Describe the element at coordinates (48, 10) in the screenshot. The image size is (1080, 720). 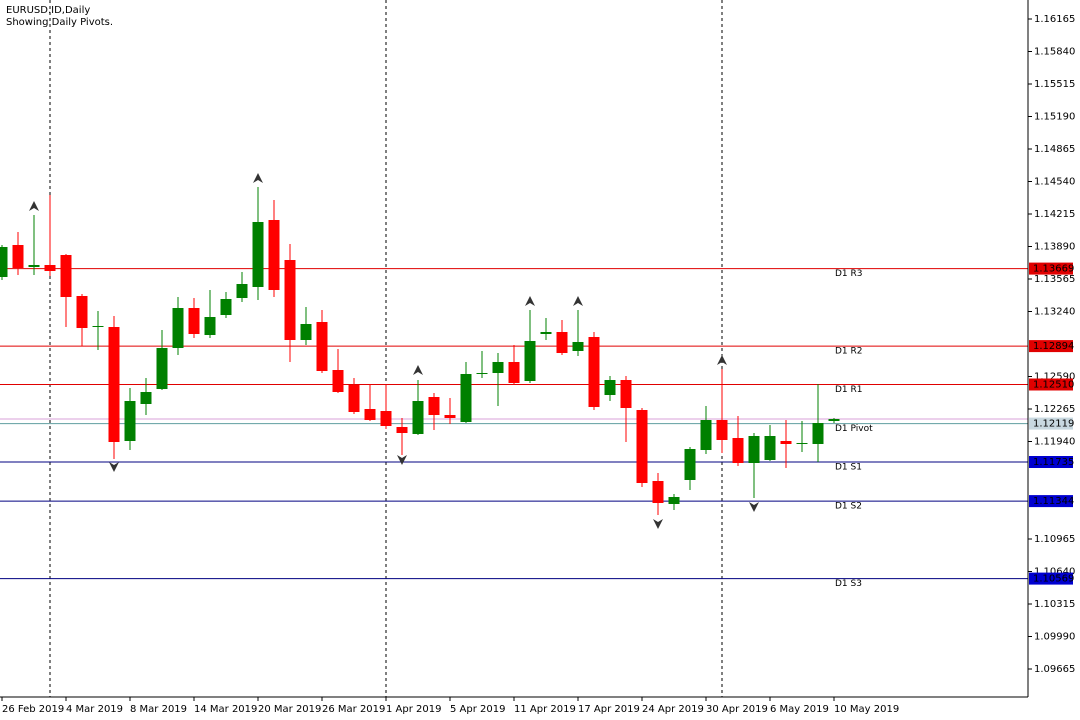
I see `chart-title: EURUSD.ID,Daily` at that location.